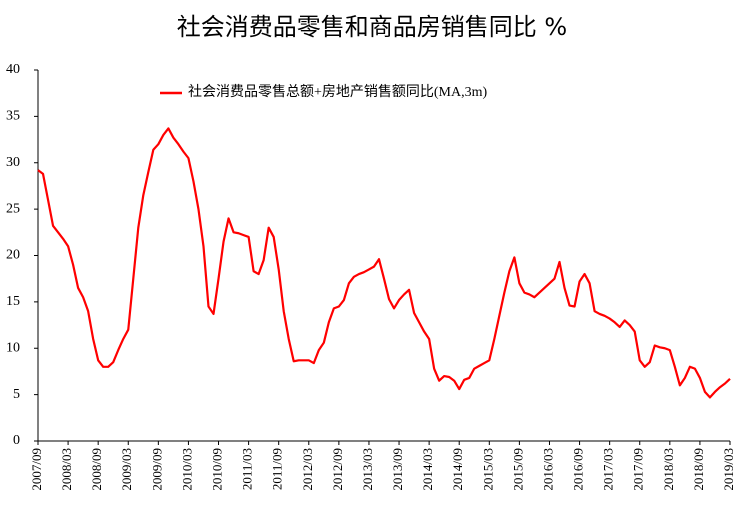 The height and width of the screenshot is (520, 744). Describe the element at coordinates (13, 301) in the screenshot. I see `y-tick-label: 15` at that location.